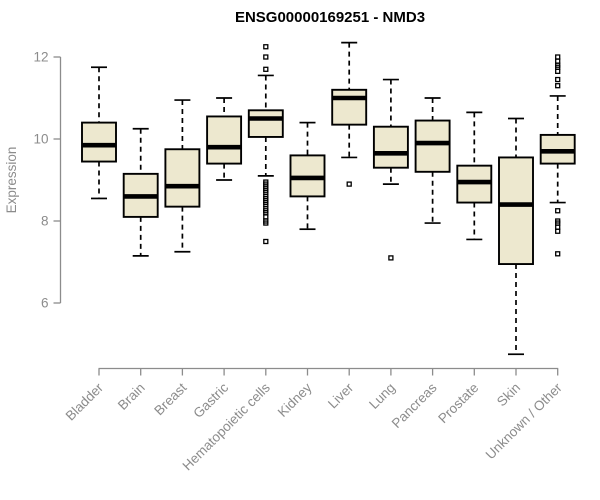 The width and height of the screenshot is (600, 500). I want to click on box-lung, so click(390, 169).